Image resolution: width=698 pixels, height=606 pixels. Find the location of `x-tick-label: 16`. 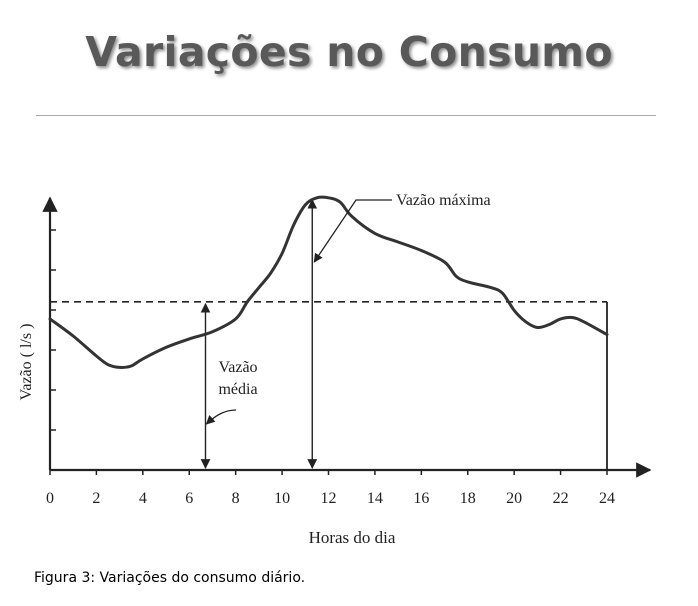

x-tick-label: 16 is located at coordinates (421, 498).